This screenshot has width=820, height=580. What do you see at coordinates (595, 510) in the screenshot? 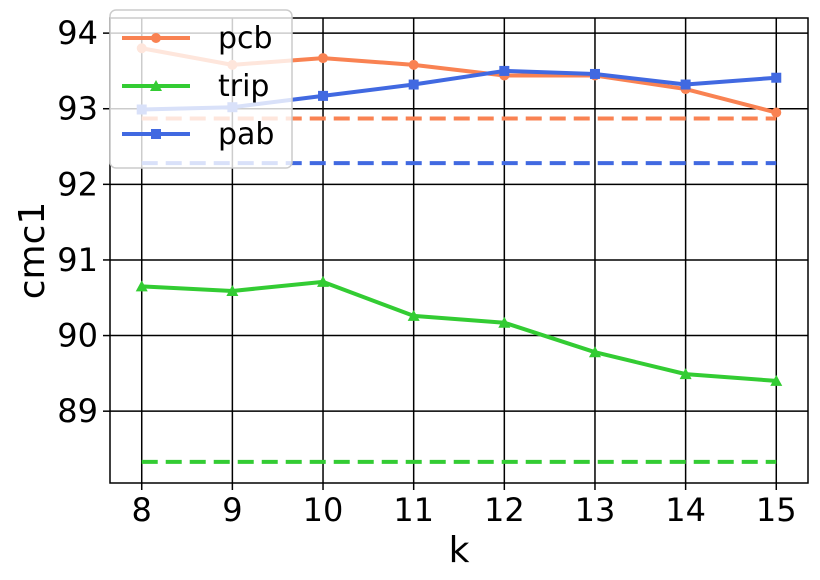
I see `x-tick-label: 13` at bounding box center [595, 510].